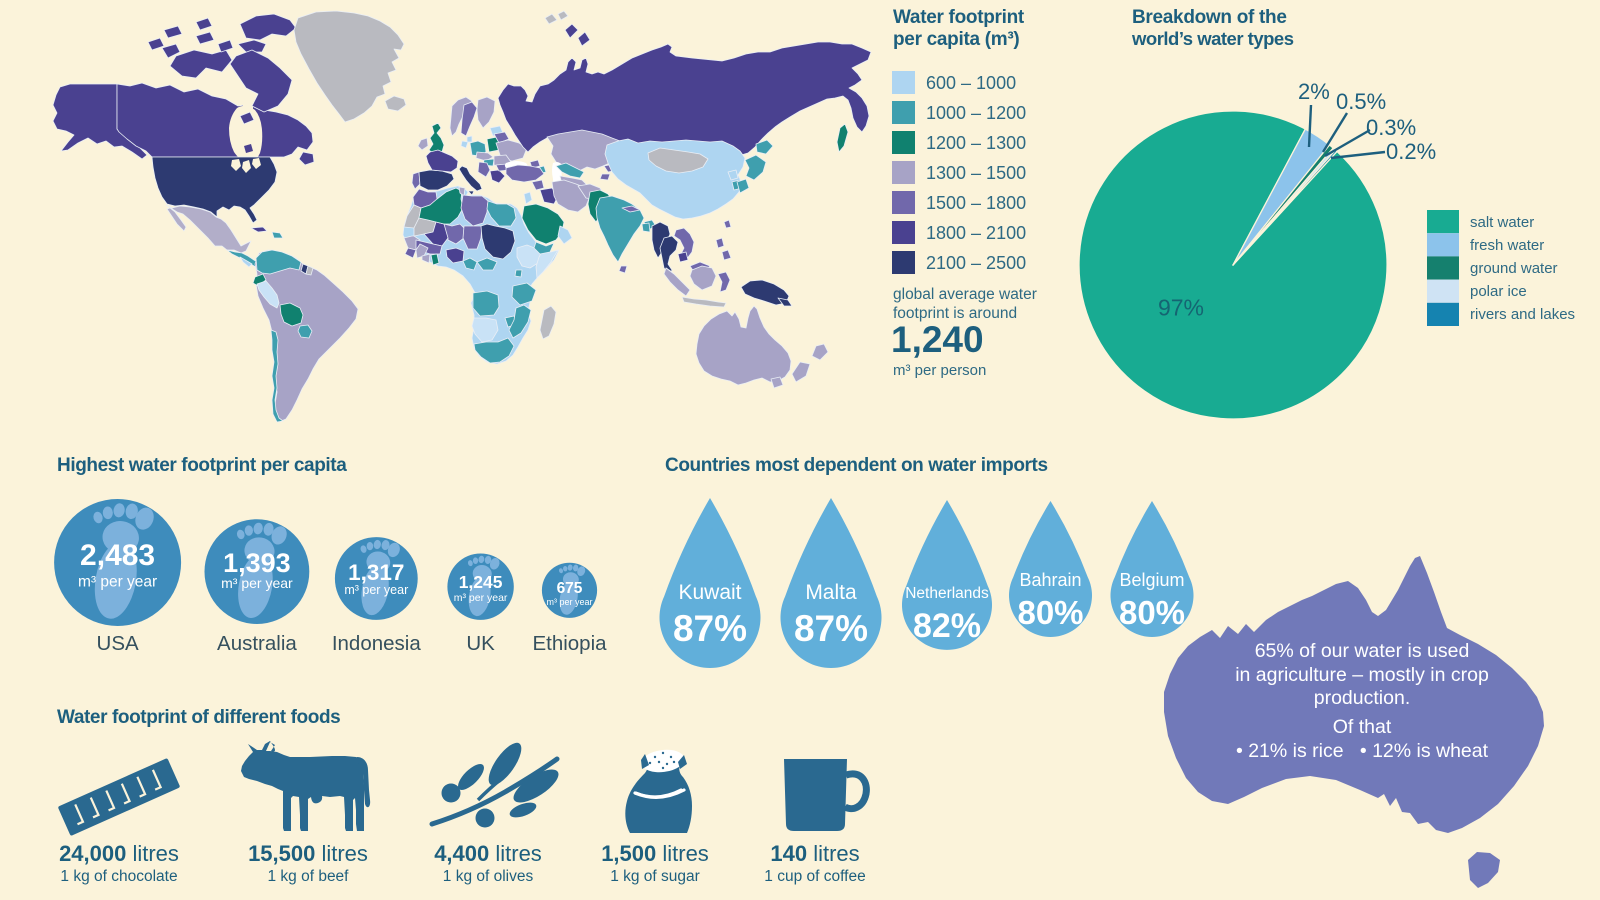 Image resolution: width=1600 pixels, height=900 pixels. What do you see at coordinates (976, 233) in the screenshot?
I see `svg-text: 1800 – 2100` at bounding box center [976, 233].